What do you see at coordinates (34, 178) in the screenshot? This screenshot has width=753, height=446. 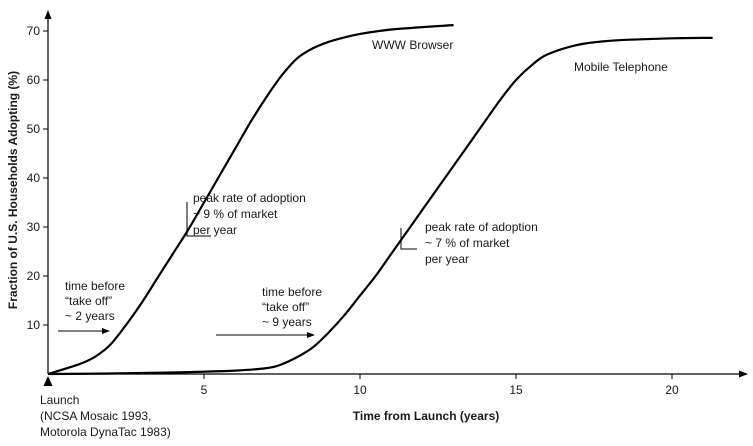 I see `y-tick-label: 40` at bounding box center [34, 178].